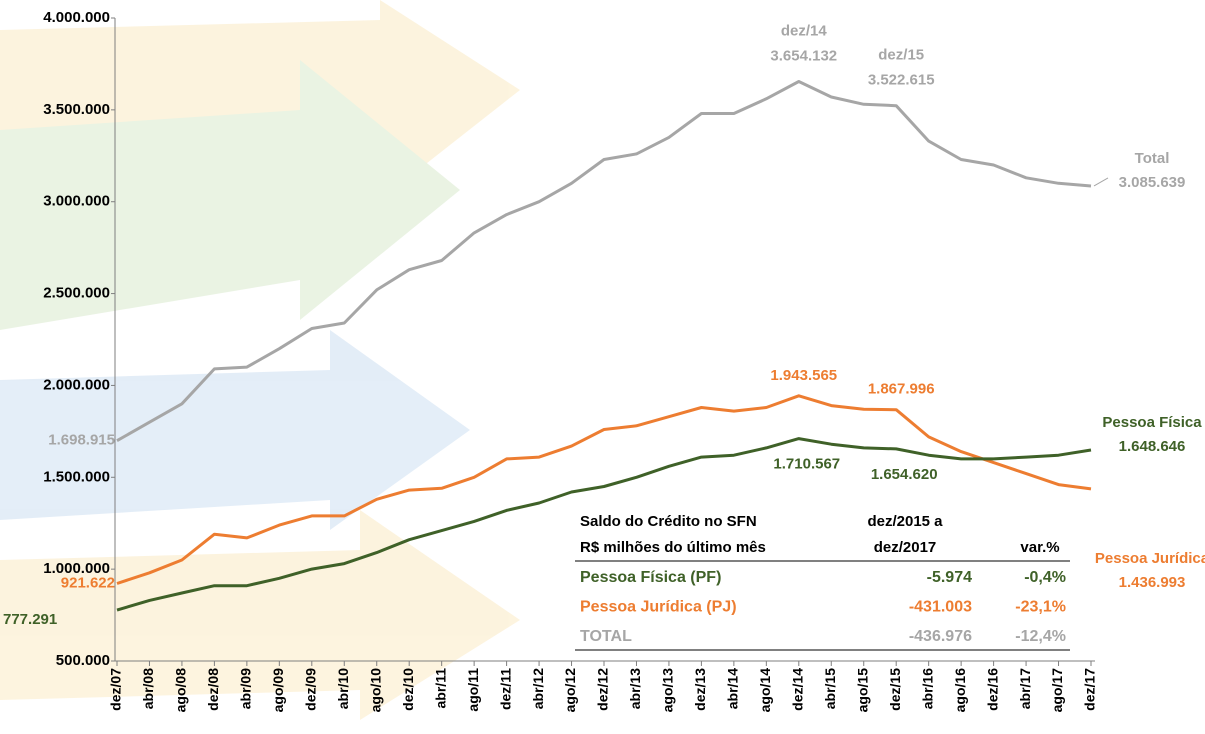 Image resolution: width=1205 pixels, height=734 pixels. I want to click on table-cell: Pessoa Jurídica (PJ), so click(658, 607).